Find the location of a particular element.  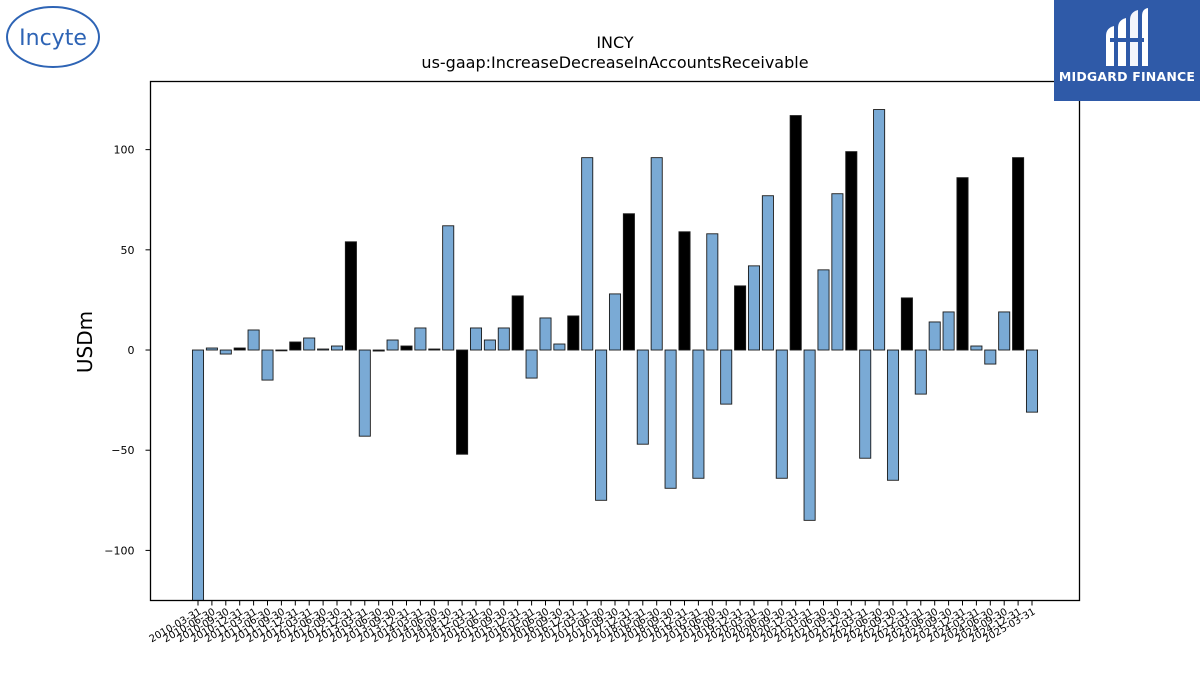

y-tick-label: −100 is located at coordinates (119, 550).